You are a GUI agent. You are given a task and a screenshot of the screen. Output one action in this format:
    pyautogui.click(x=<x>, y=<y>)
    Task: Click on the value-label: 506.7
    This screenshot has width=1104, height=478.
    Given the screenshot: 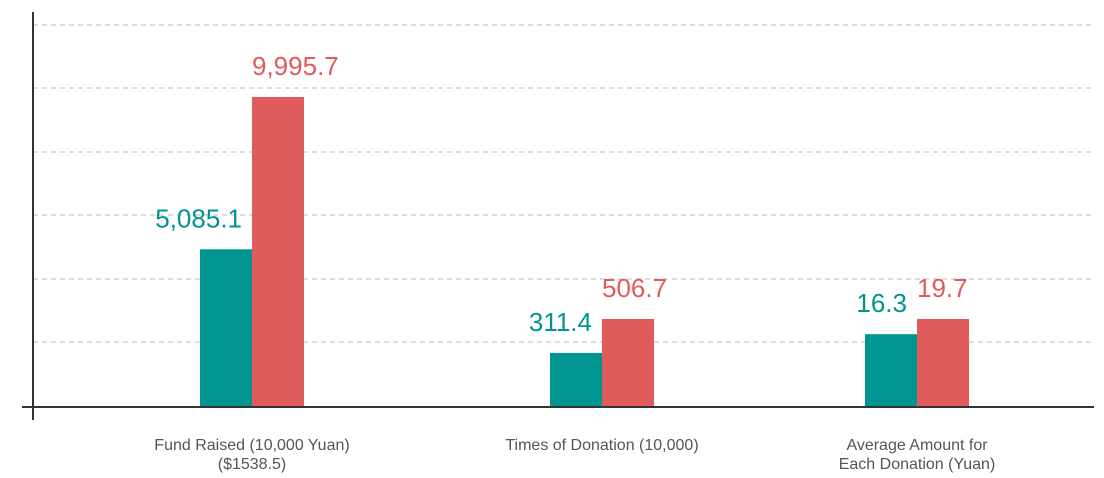 What is the action you would take?
    pyautogui.click(x=634, y=288)
    